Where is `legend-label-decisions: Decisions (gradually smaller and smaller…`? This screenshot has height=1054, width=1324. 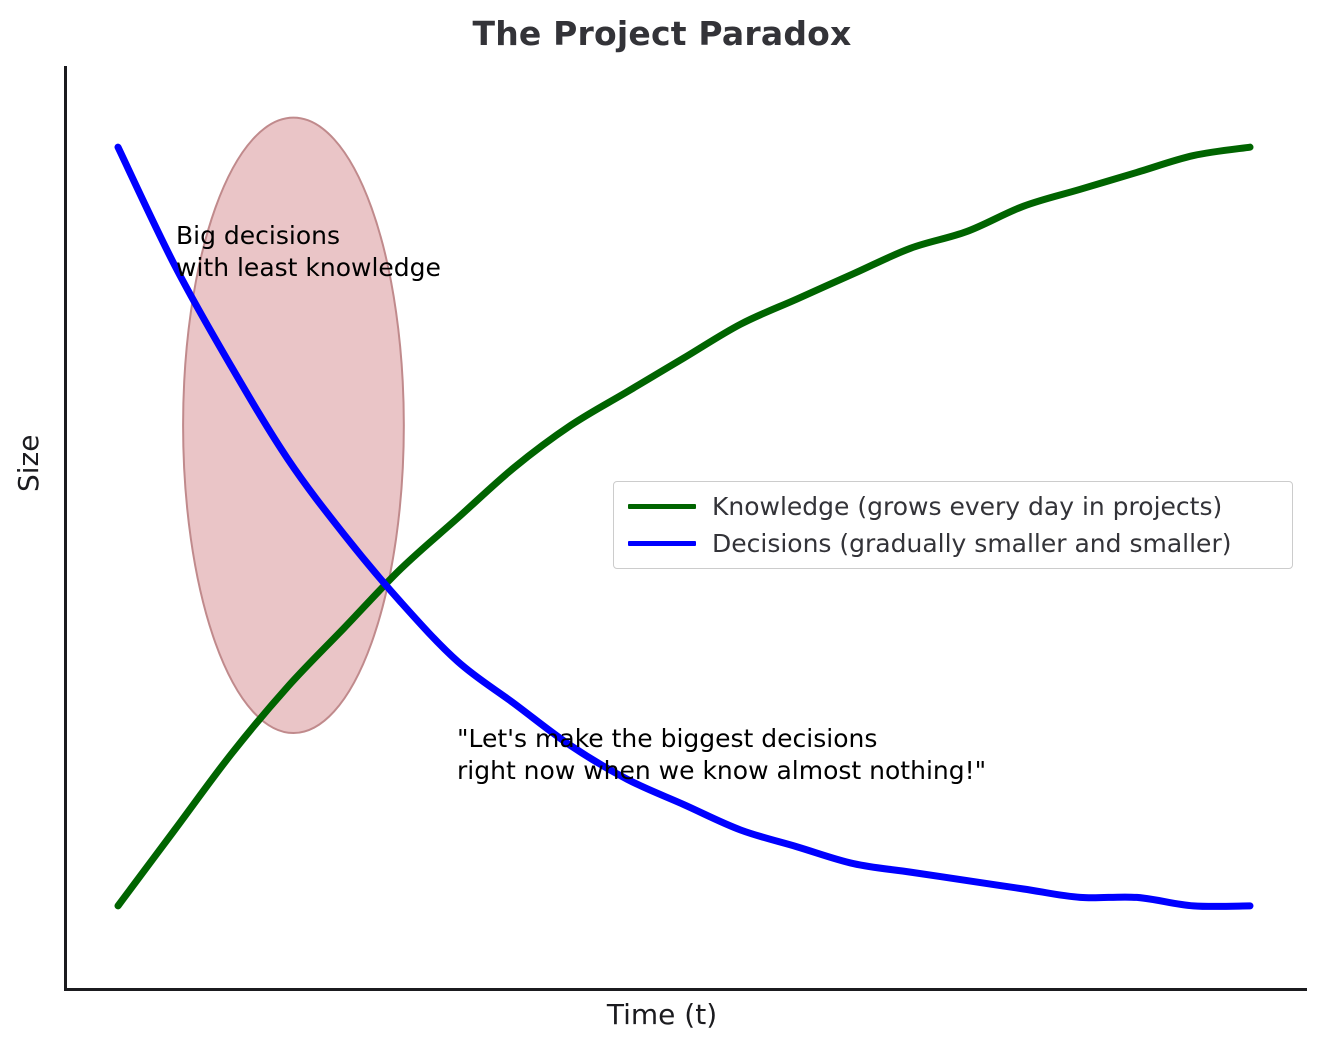
legend-label-decisions: Decisions (gradually smaller and smaller… is located at coordinates (972, 543).